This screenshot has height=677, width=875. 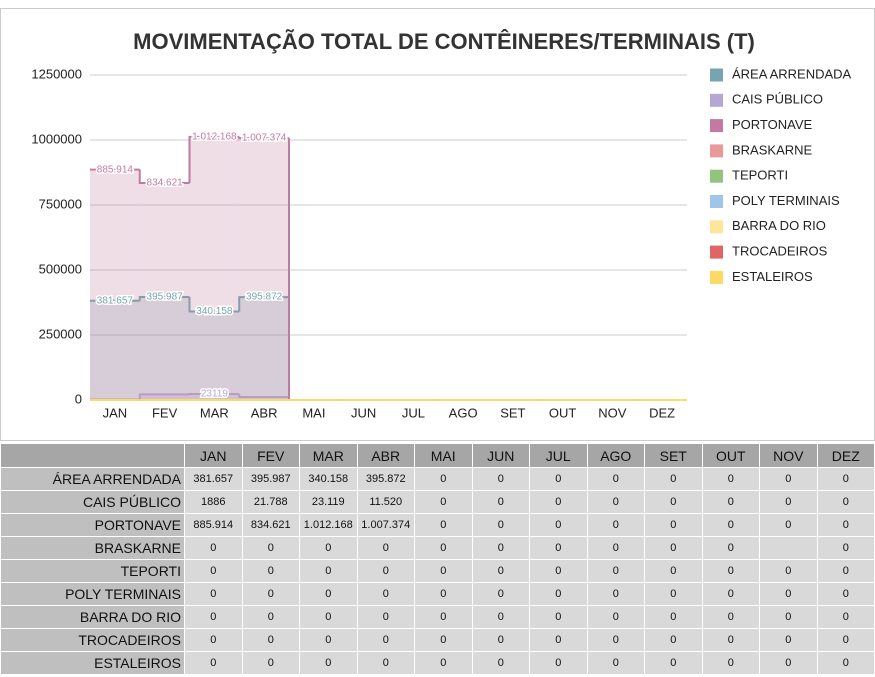 What do you see at coordinates (165, 183) in the screenshot?
I see `value-label: 834.621` at bounding box center [165, 183].